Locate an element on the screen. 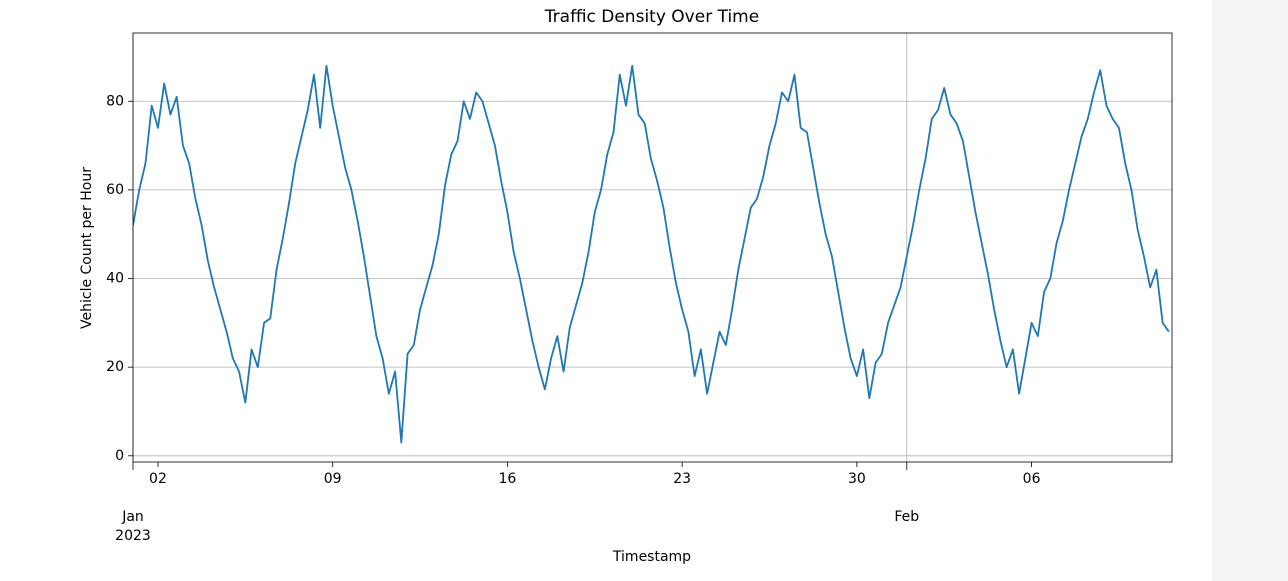  y-tick-label: 80 is located at coordinates (115, 101).